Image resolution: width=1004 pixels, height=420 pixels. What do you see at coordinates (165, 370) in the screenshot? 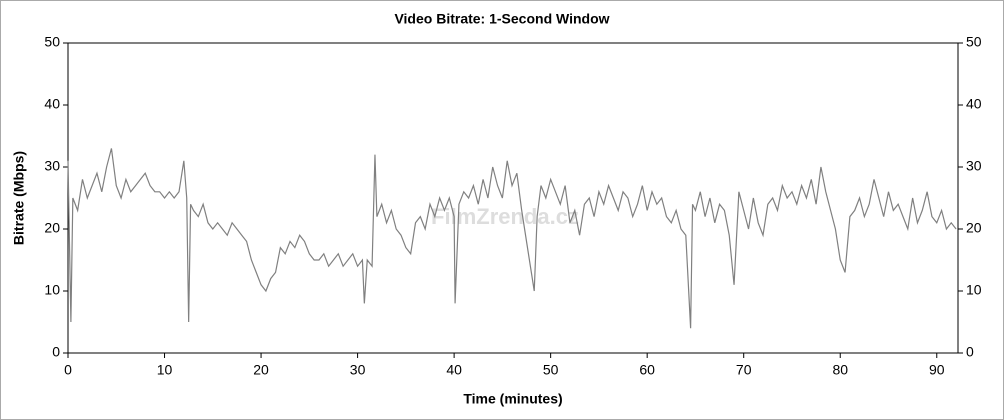
I see `x-tick-label: 10` at bounding box center [165, 370].